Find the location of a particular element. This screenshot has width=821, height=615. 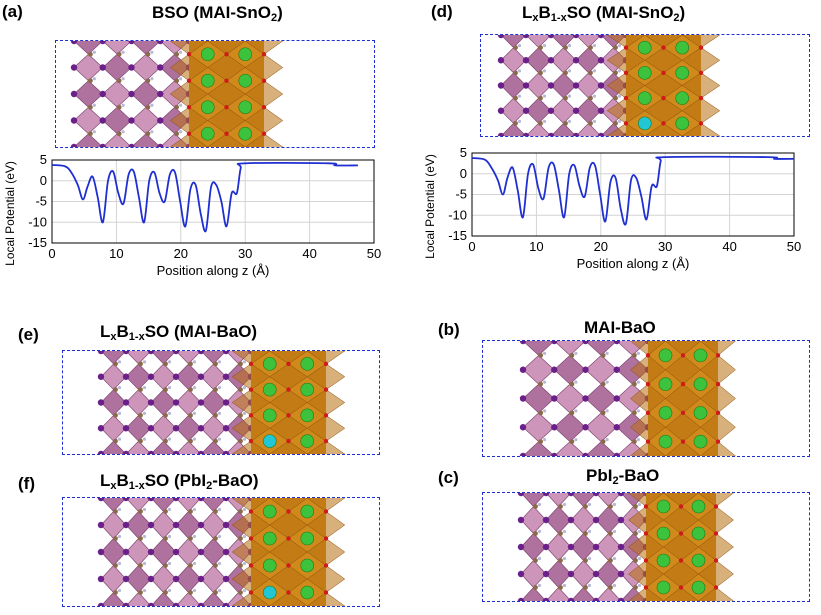

panel-label-b: (b) is located at coordinates (449, 329).